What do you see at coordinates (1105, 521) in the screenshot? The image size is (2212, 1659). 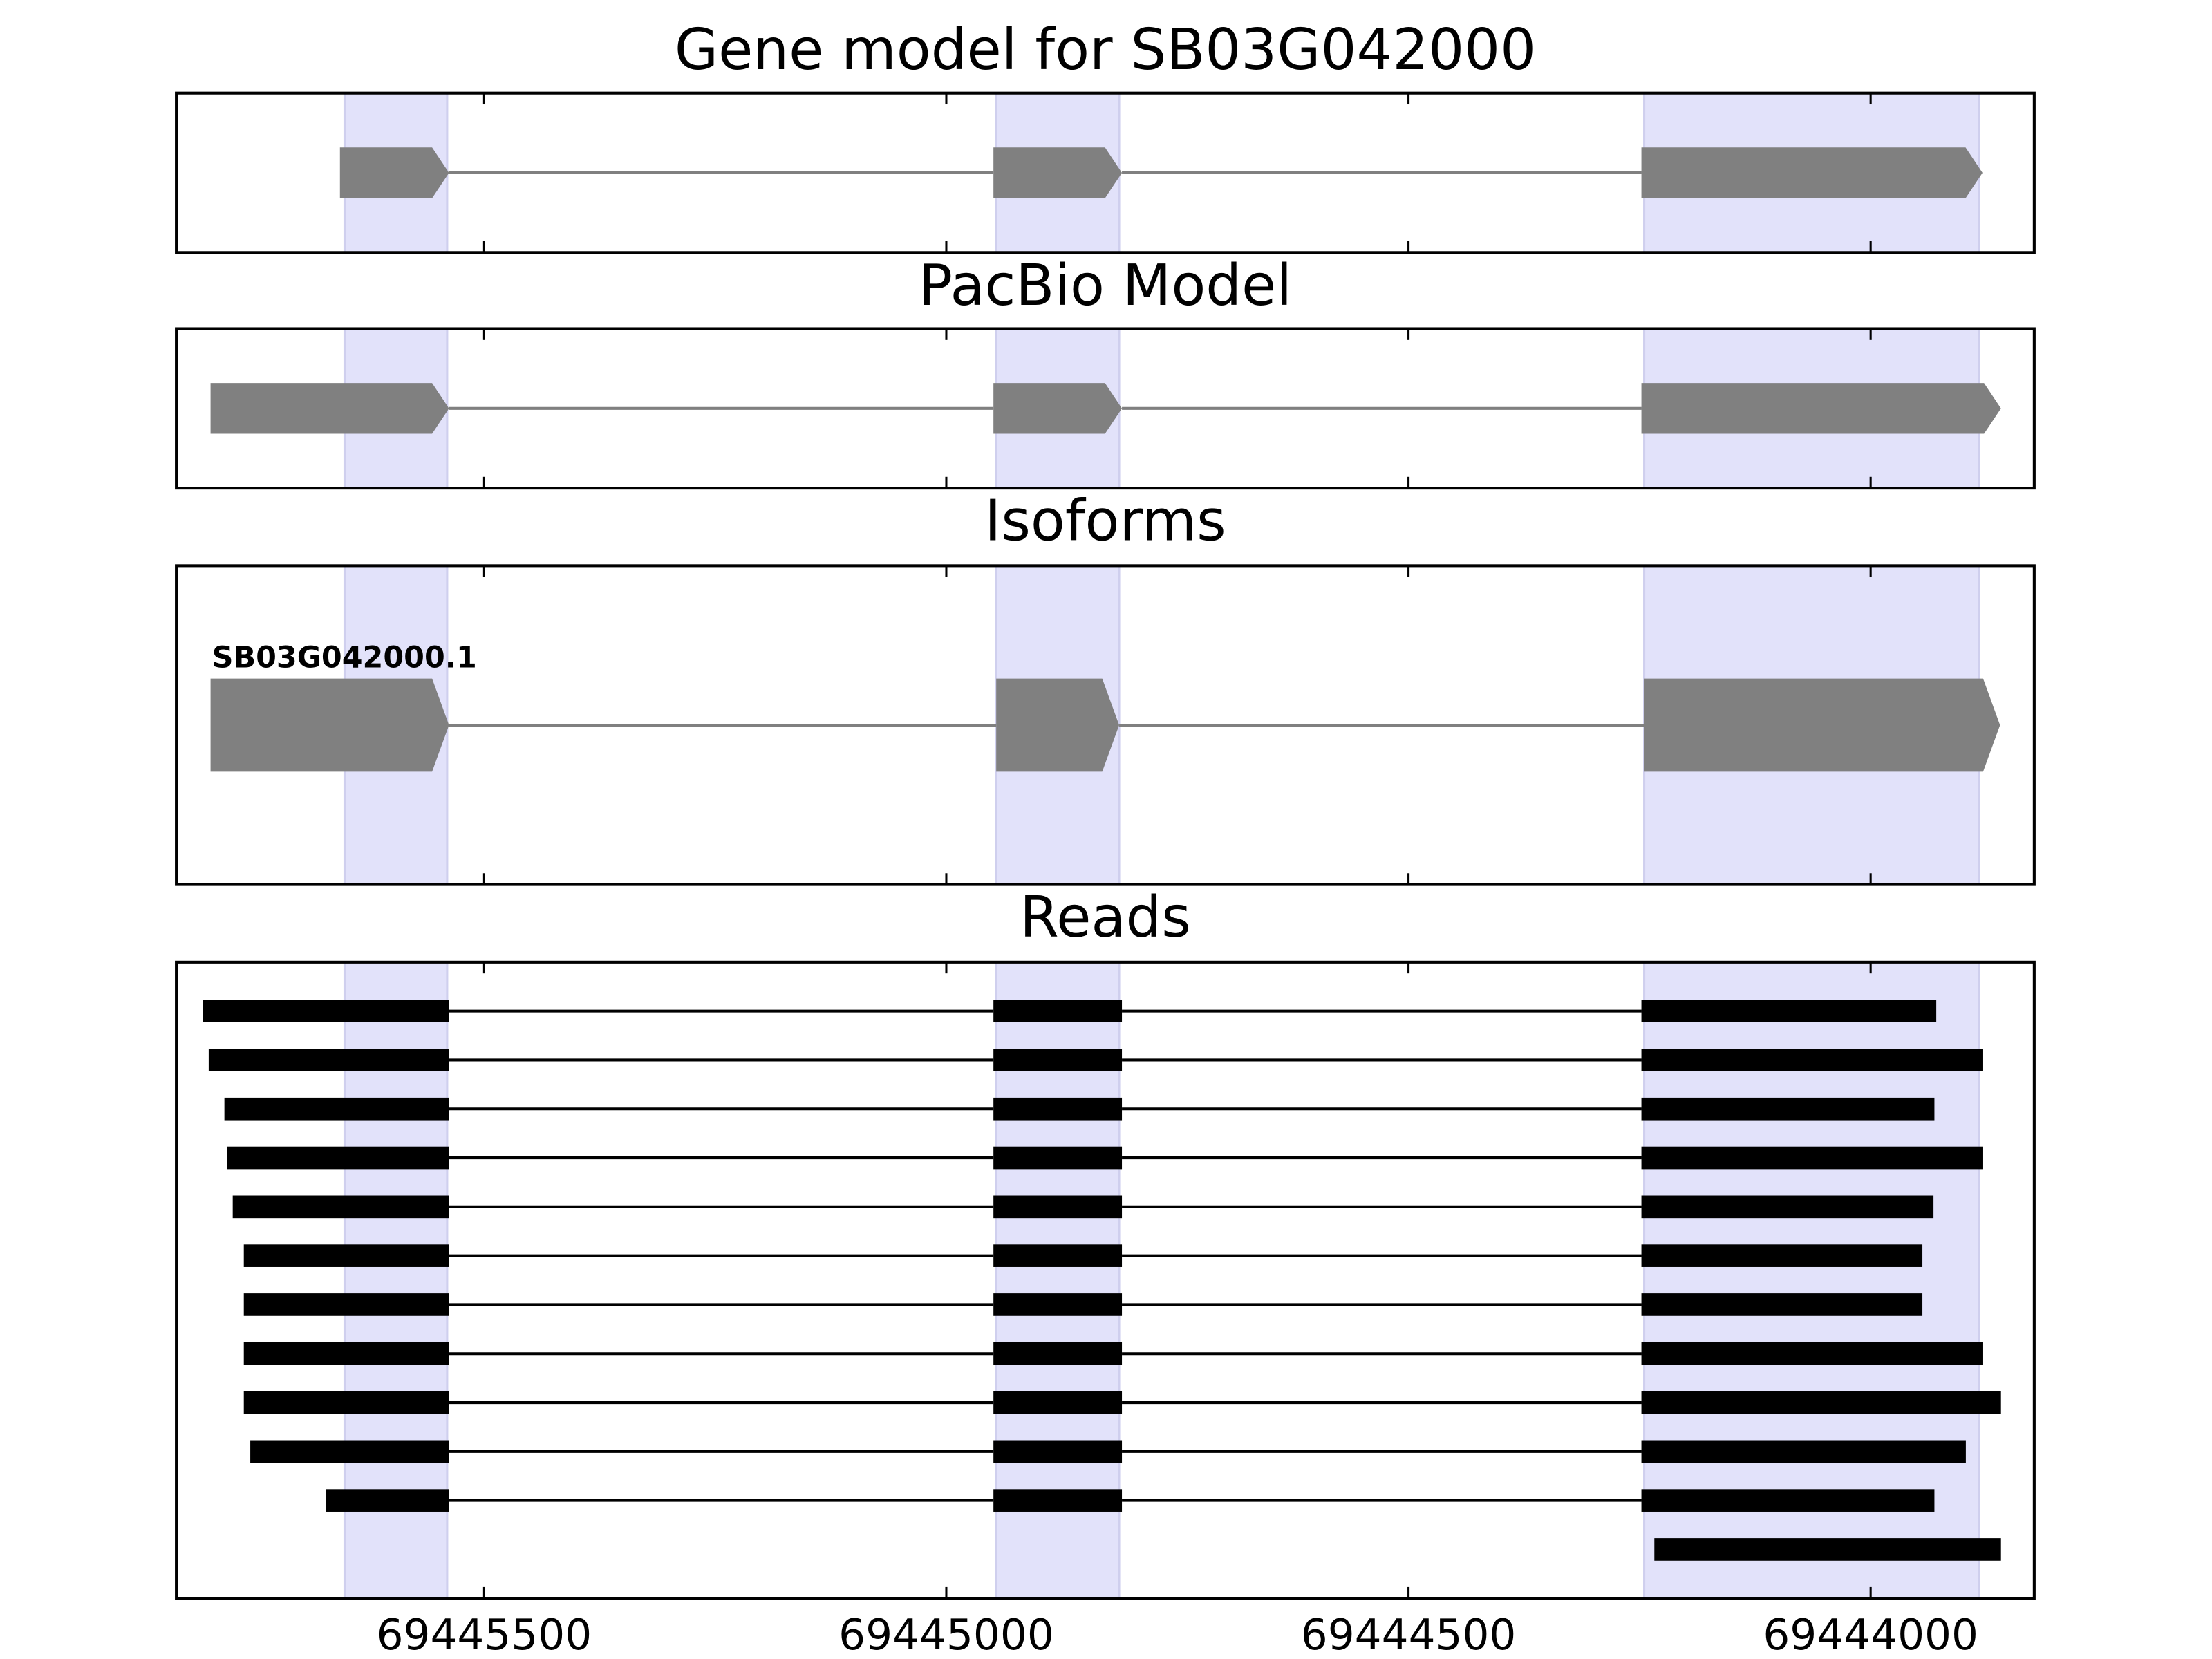 I see `panel-title: Isoforms` at bounding box center [1105, 521].